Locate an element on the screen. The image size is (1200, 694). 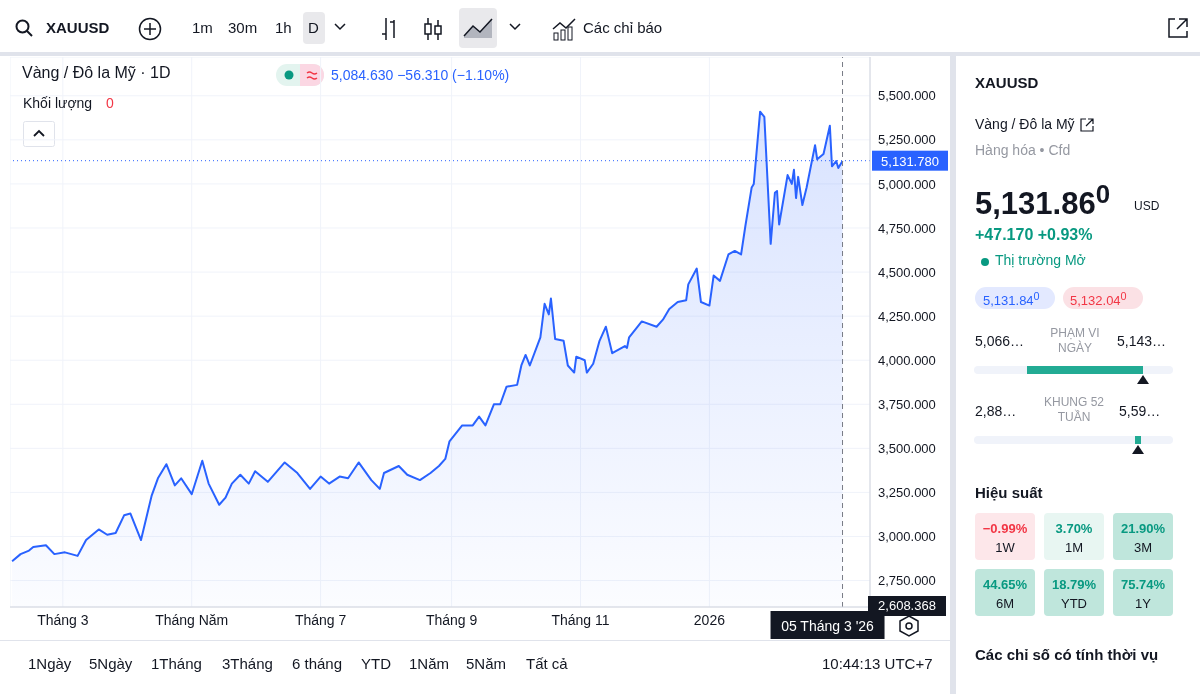
text: USD is located at coordinates (1147, 206).